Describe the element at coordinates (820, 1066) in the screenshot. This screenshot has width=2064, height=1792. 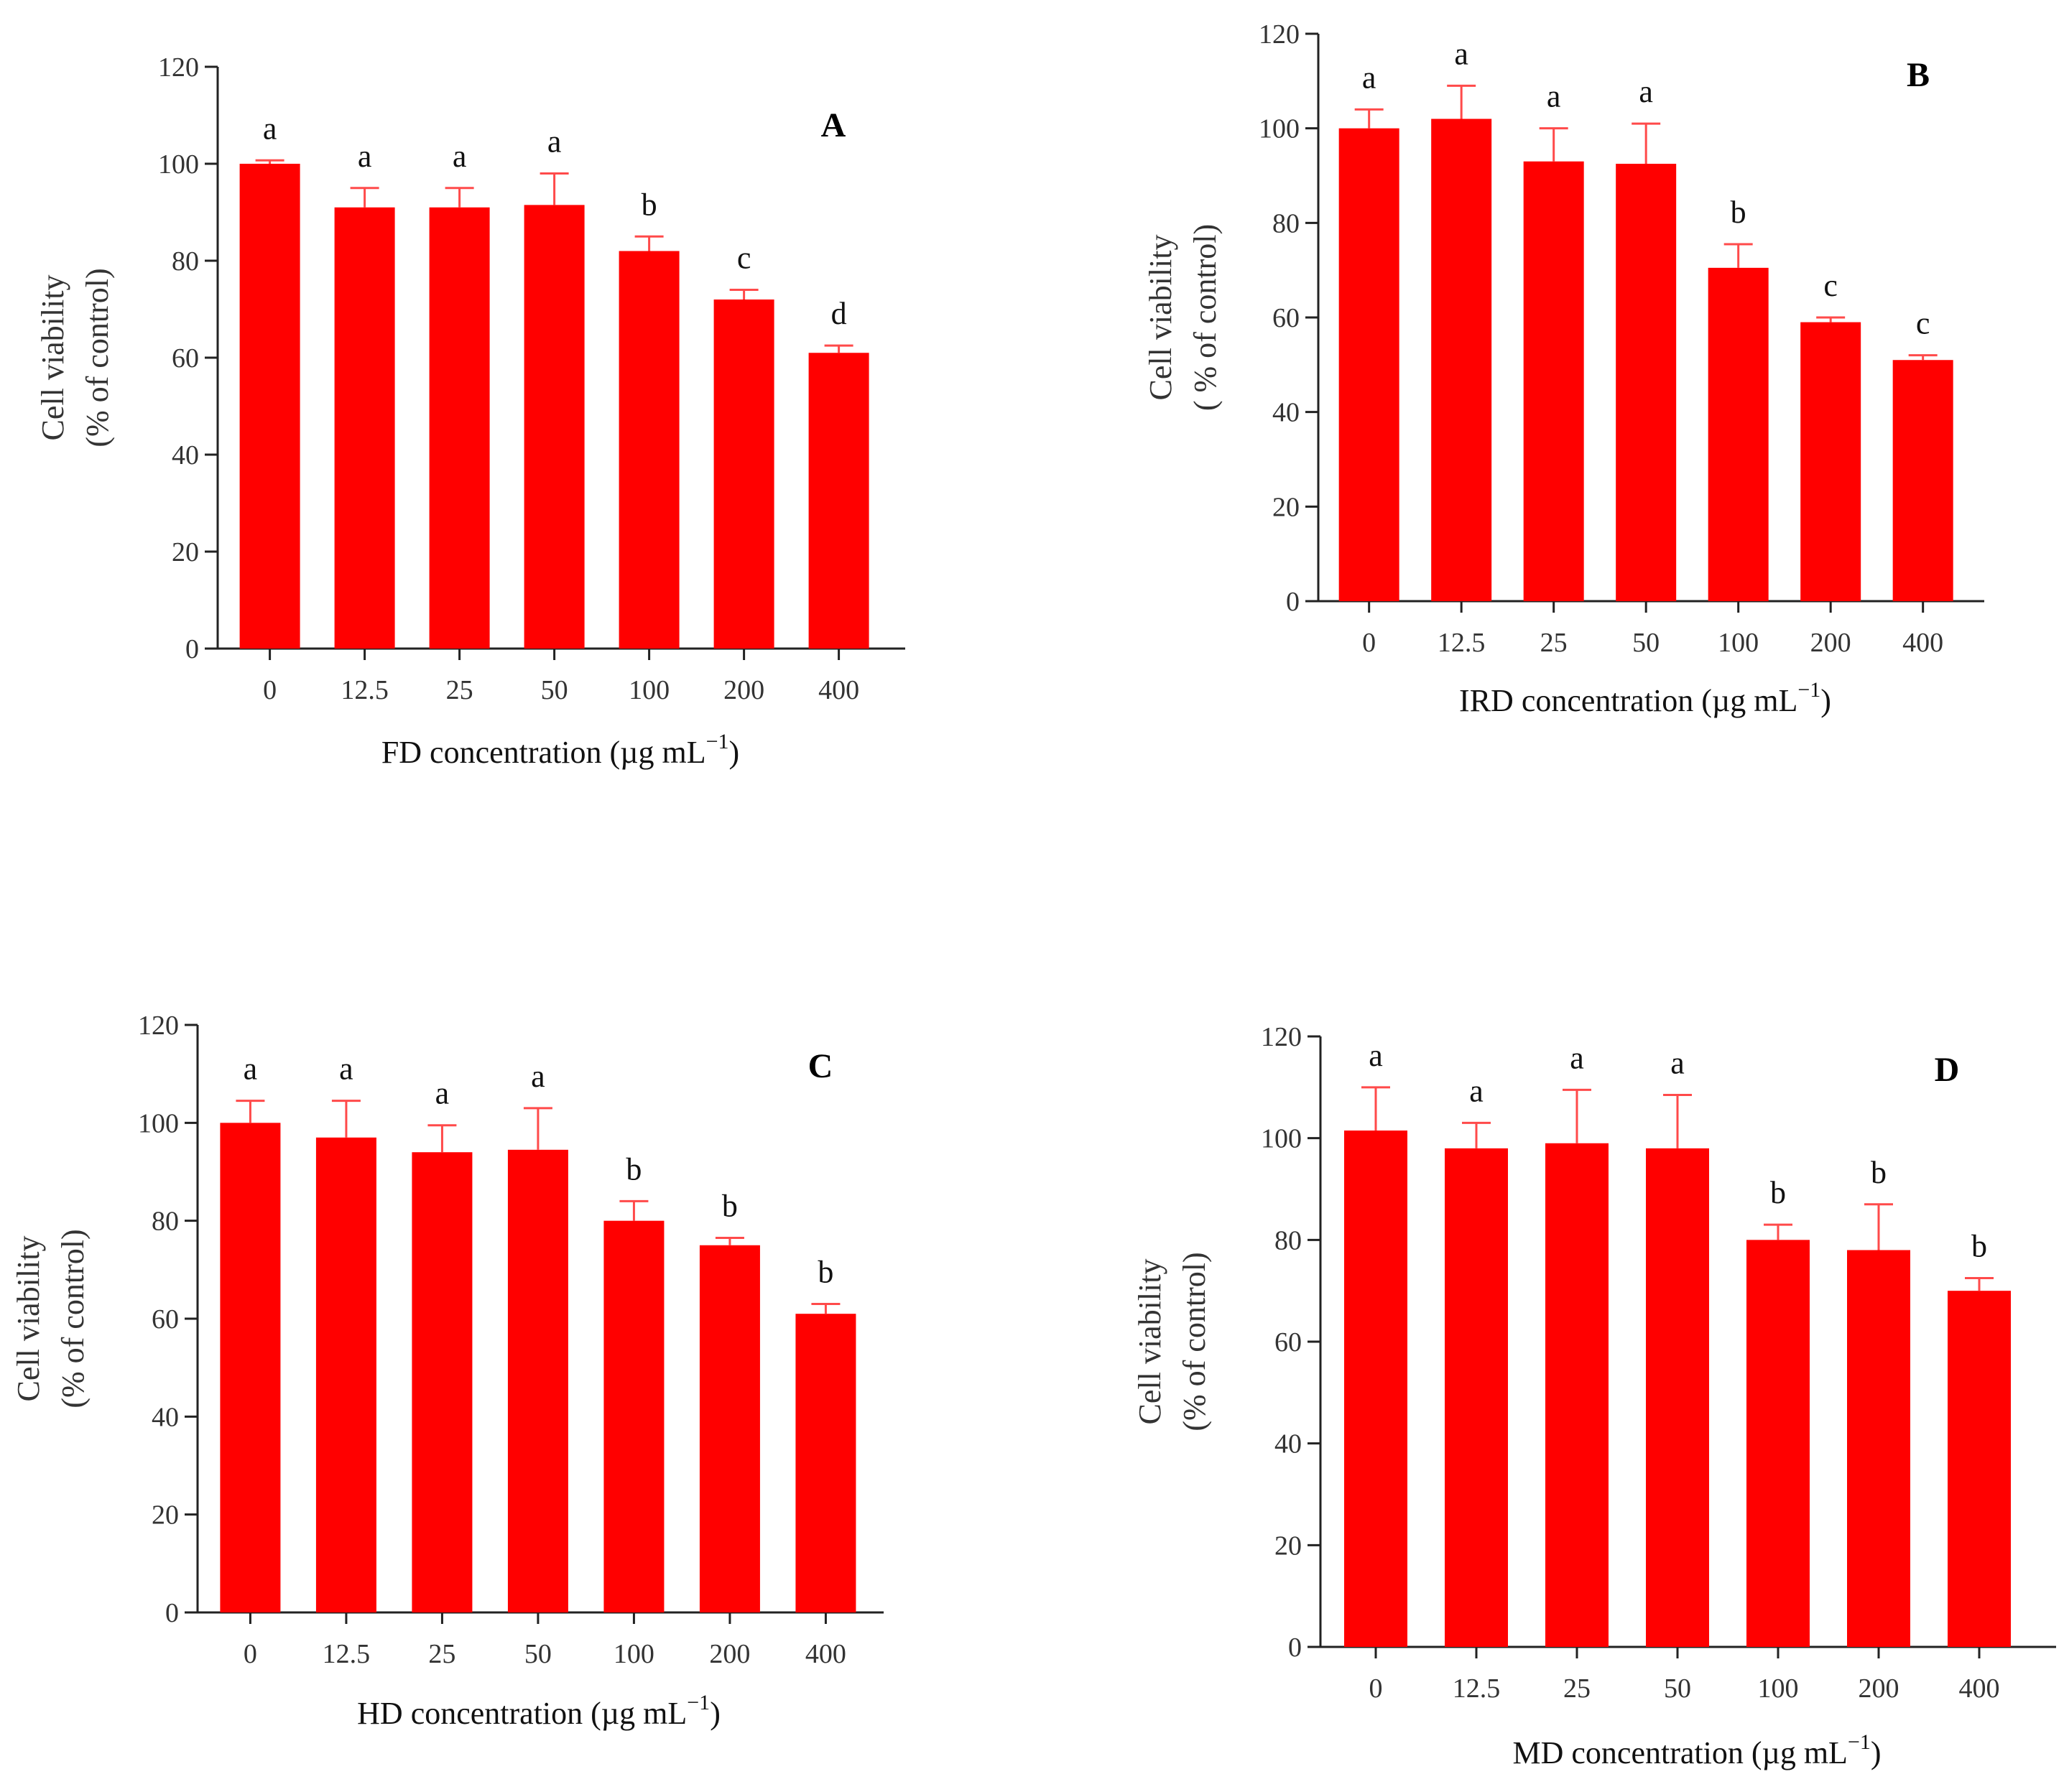
I see `panel-letter: C` at that location.